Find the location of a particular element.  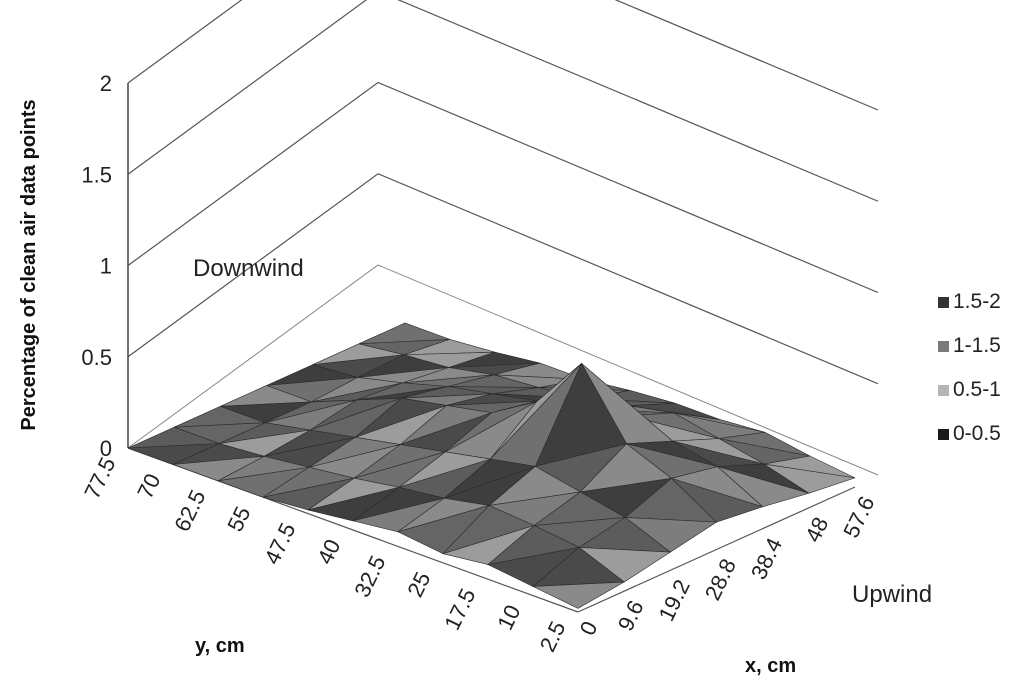

floor-right-edge is located at coordinates (716, 549).